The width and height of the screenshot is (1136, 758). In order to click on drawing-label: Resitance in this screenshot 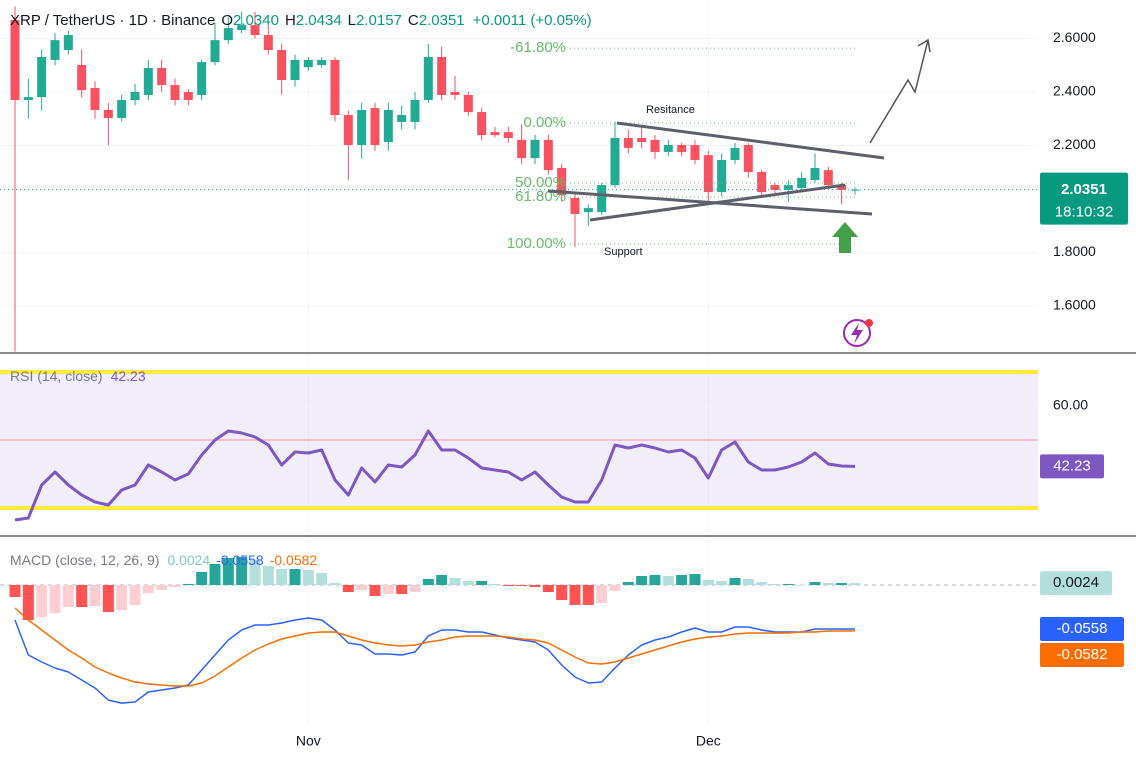, I will do `click(670, 110)`.